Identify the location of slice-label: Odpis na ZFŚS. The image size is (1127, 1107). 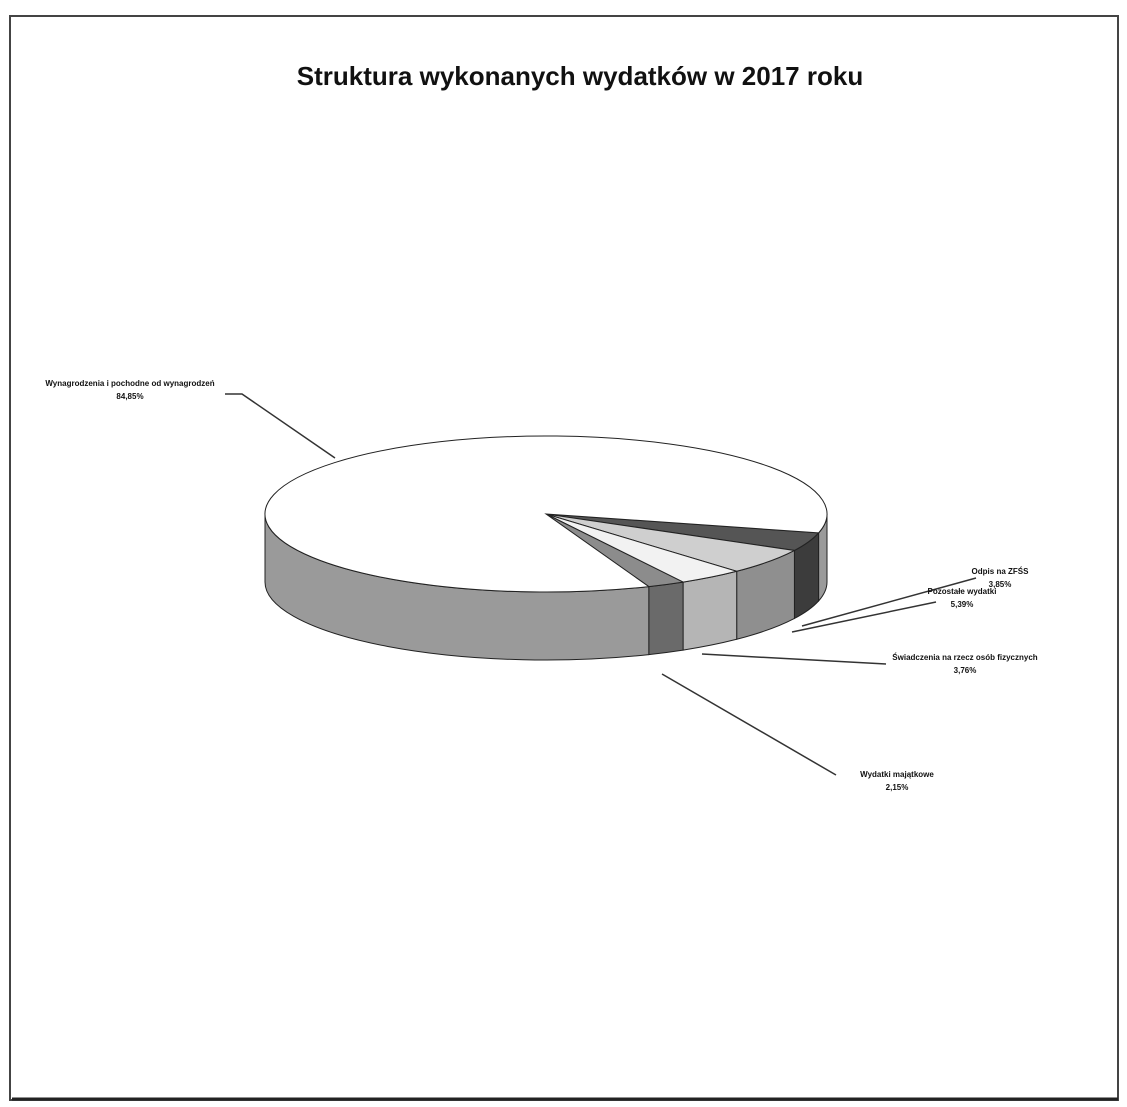
(1001, 571).